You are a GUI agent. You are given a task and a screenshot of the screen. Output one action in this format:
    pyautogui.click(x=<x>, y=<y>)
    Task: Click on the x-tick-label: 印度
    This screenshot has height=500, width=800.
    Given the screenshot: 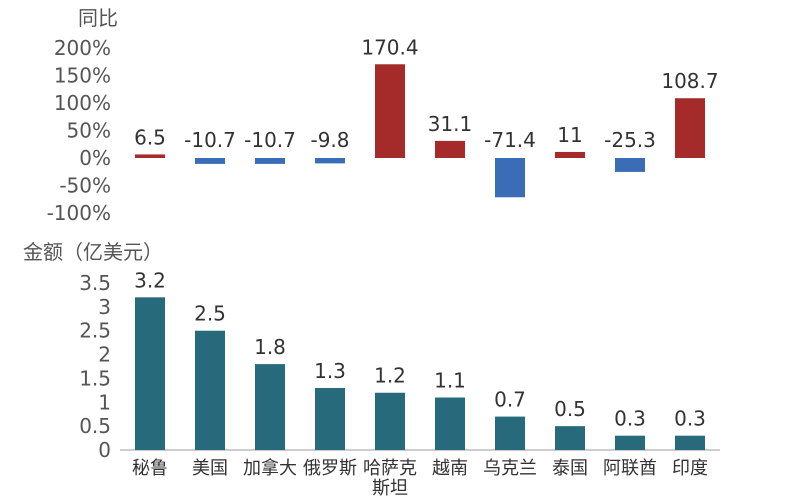 What is the action you would take?
    pyautogui.click(x=690, y=468)
    